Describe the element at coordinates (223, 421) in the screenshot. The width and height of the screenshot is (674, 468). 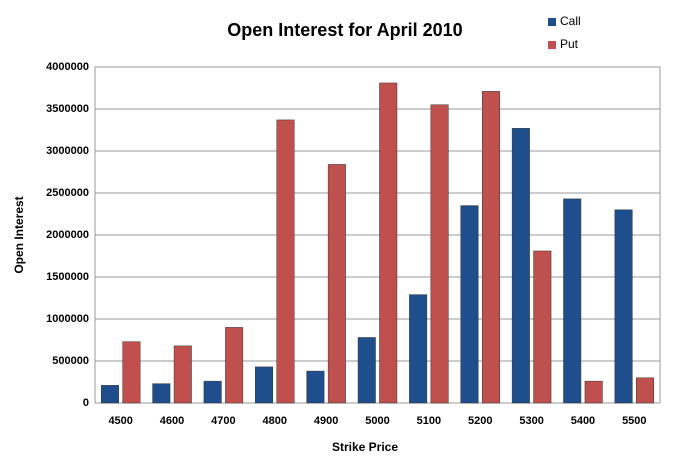
I see `x-tick-label: 4700` at that location.